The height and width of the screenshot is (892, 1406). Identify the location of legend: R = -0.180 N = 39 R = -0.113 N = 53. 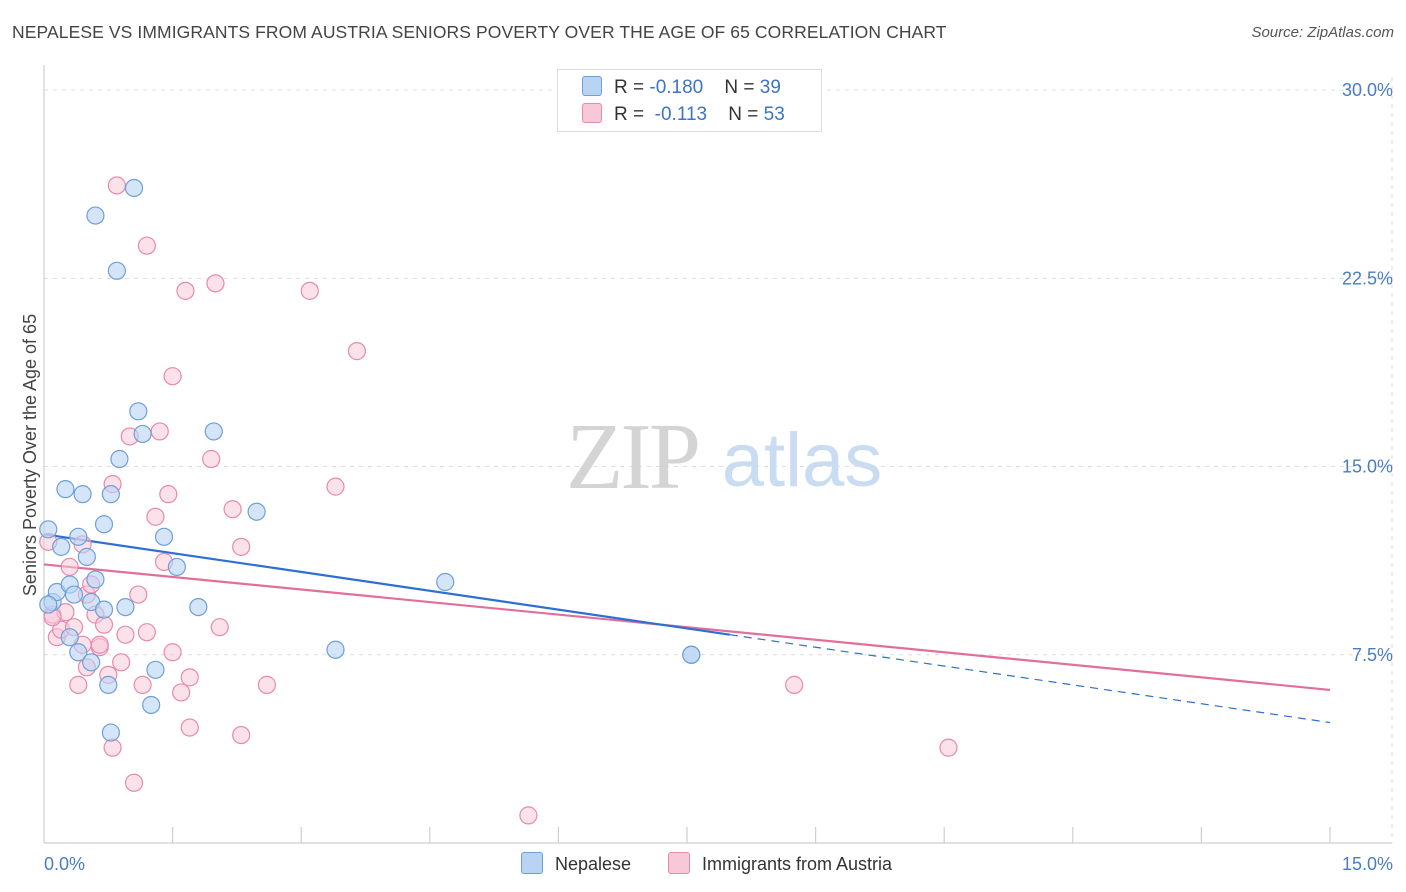
(689, 100).